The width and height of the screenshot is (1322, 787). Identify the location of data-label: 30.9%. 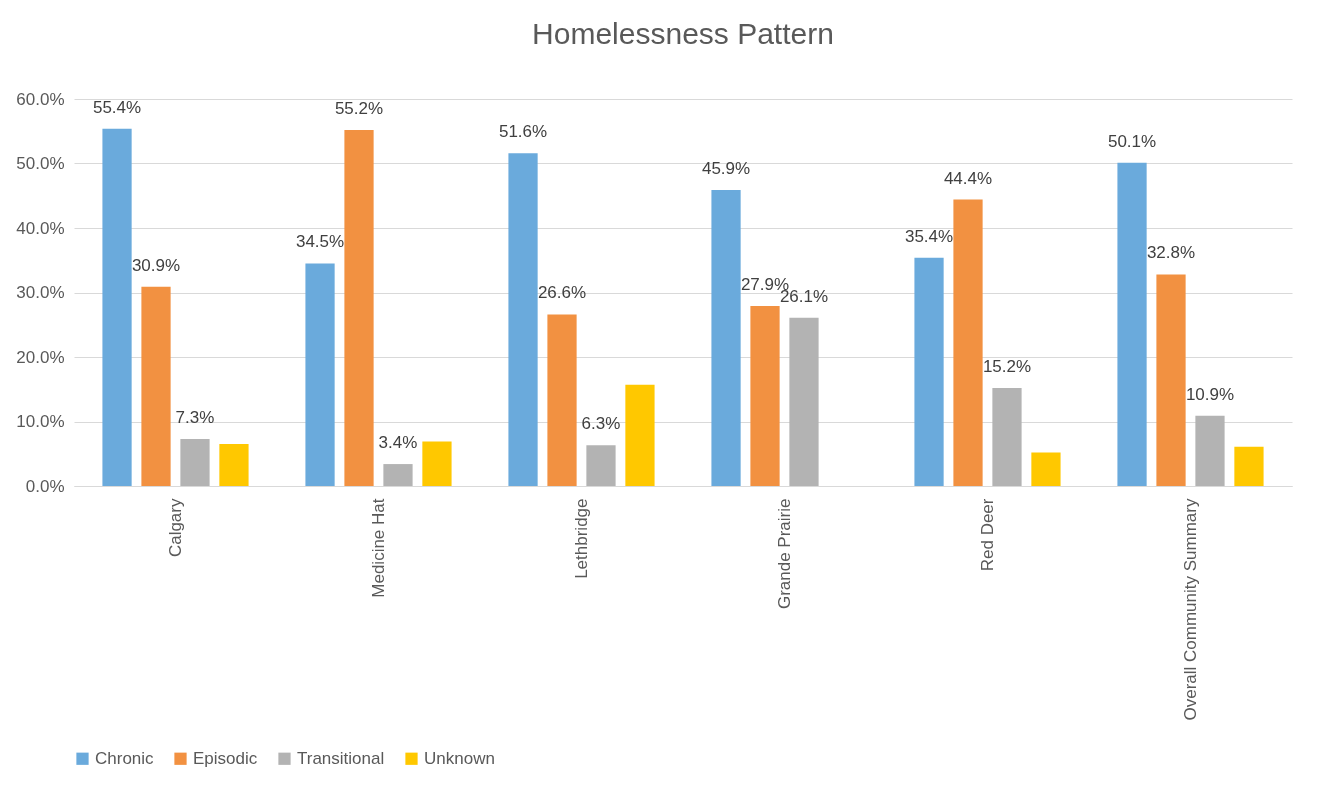
(156, 265).